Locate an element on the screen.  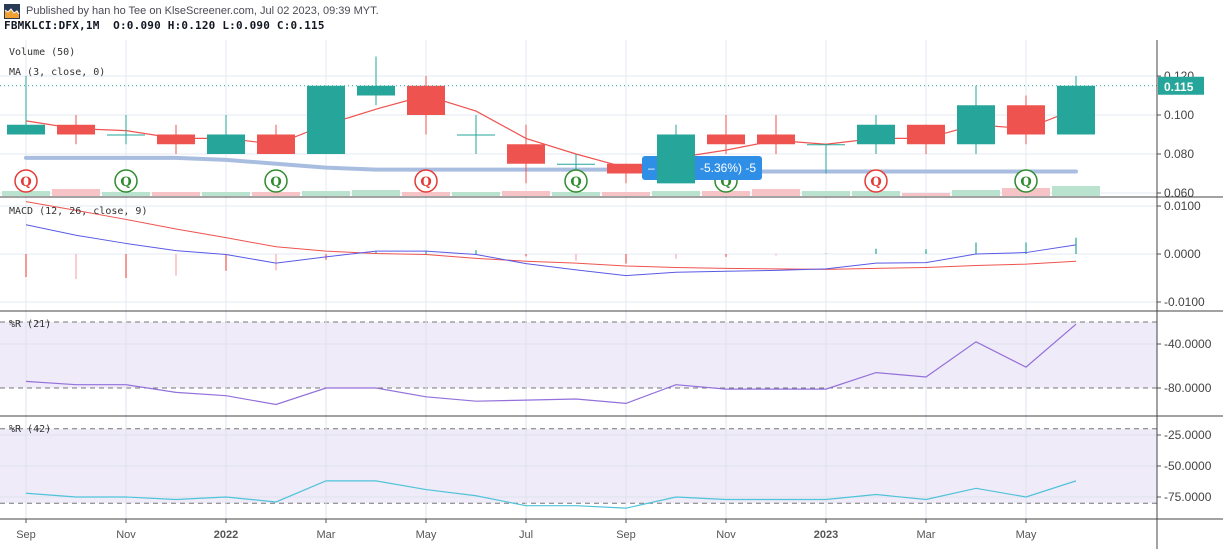
wr42-axis-label: -50.0000 is located at coordinates (1188, 466).